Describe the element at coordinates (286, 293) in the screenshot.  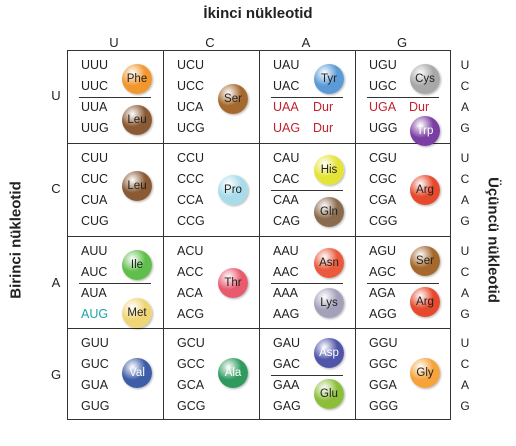
I see `codon-aaa: AAA` at that location.